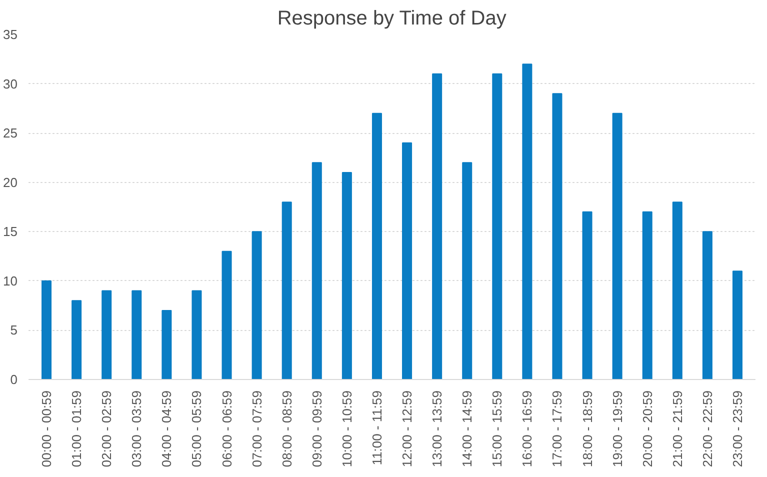 The image size is (767, 477). Describe the element at coordinates (10, 280) in the screenshot. I see `y-tick-label: 10` at that location.